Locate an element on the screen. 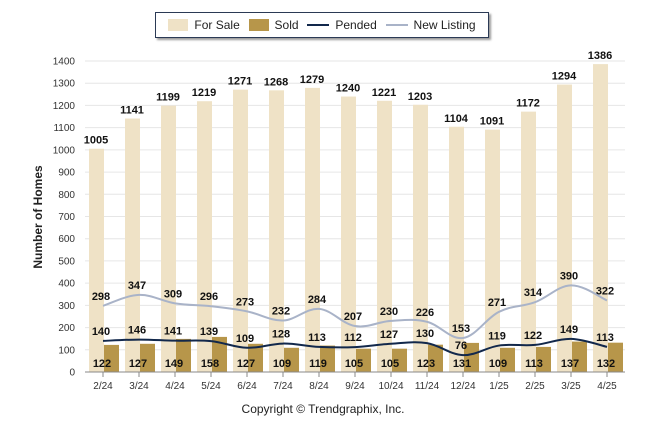 This screenshot has width=646, height=434. sold-value-label: 122 is located at coordinates (102, 364).